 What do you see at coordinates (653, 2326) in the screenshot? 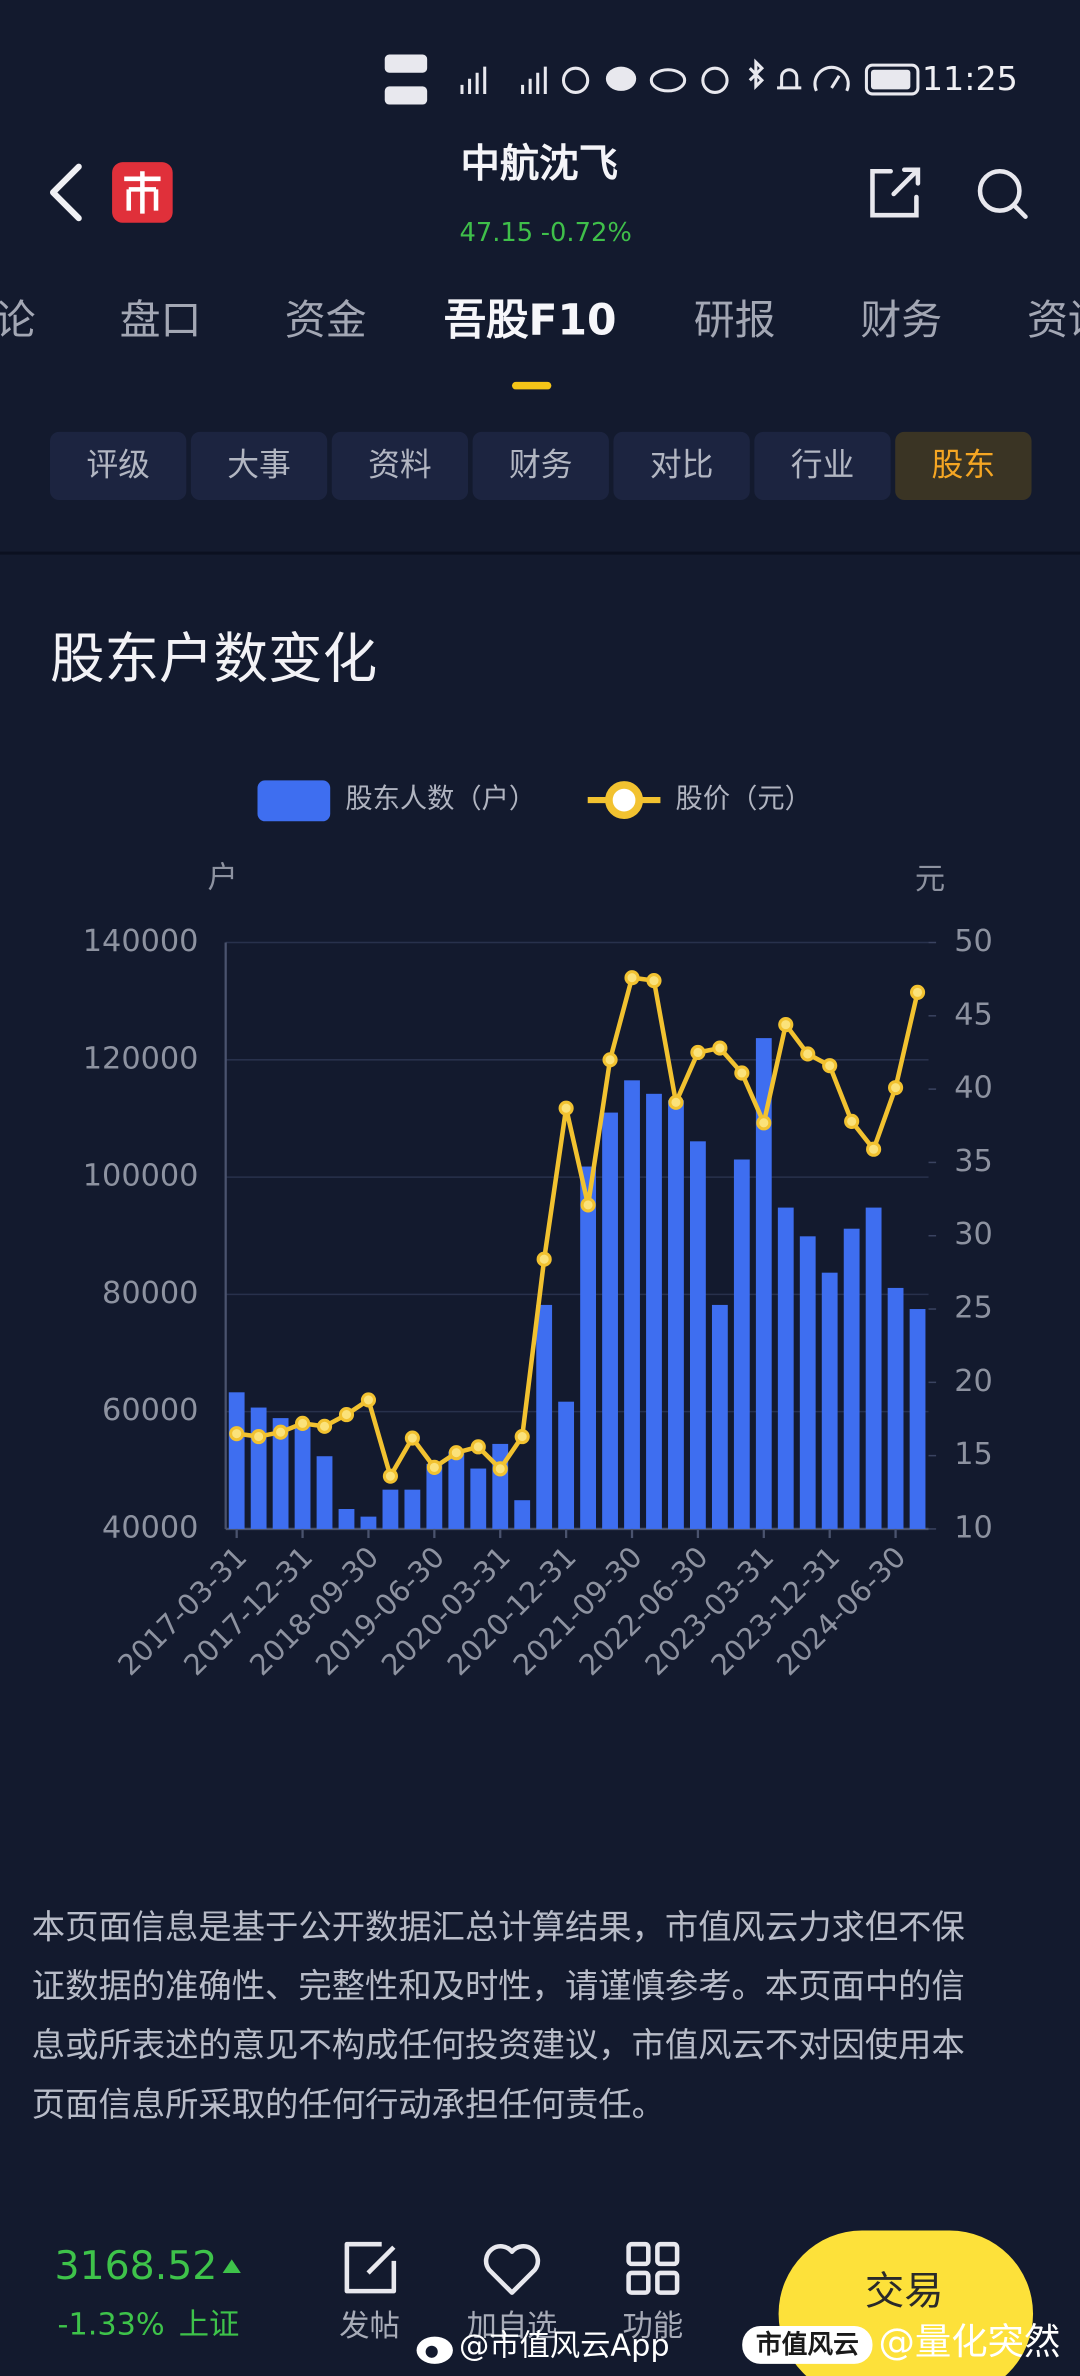
I see `nav-function: 功能` at bounding box center [653, 2326].